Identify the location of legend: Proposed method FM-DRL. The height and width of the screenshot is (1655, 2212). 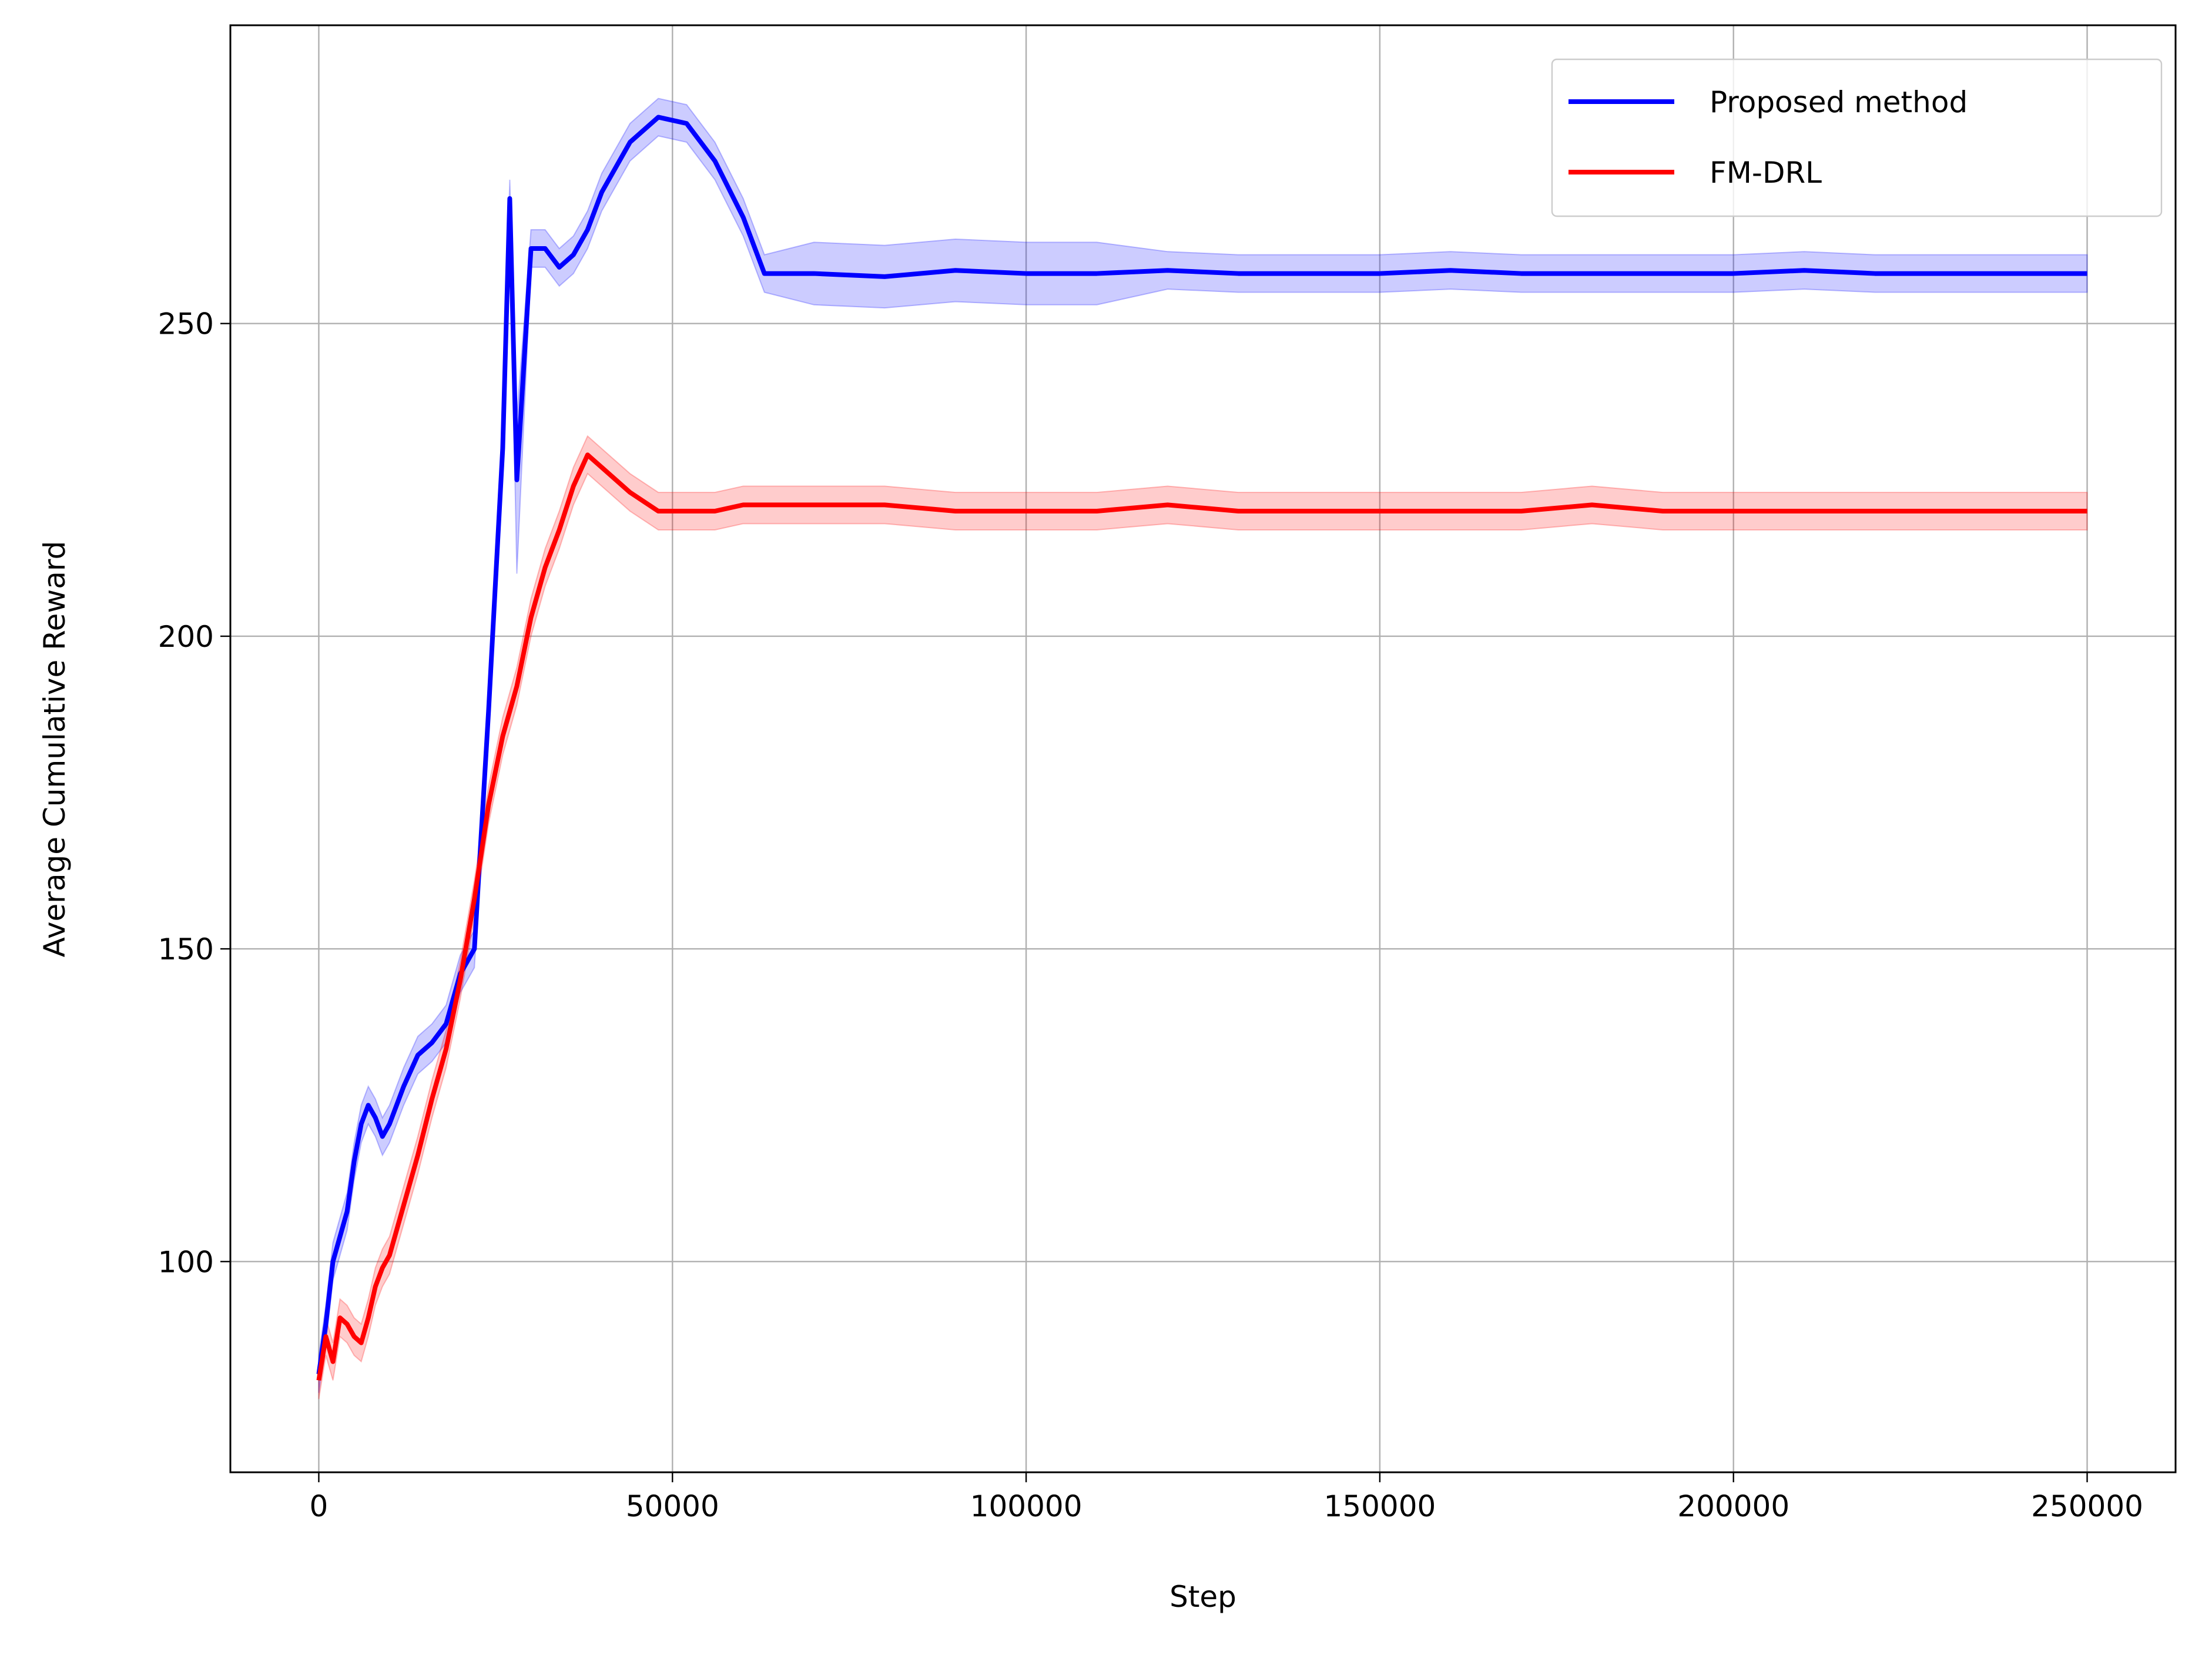
(1857, 137).